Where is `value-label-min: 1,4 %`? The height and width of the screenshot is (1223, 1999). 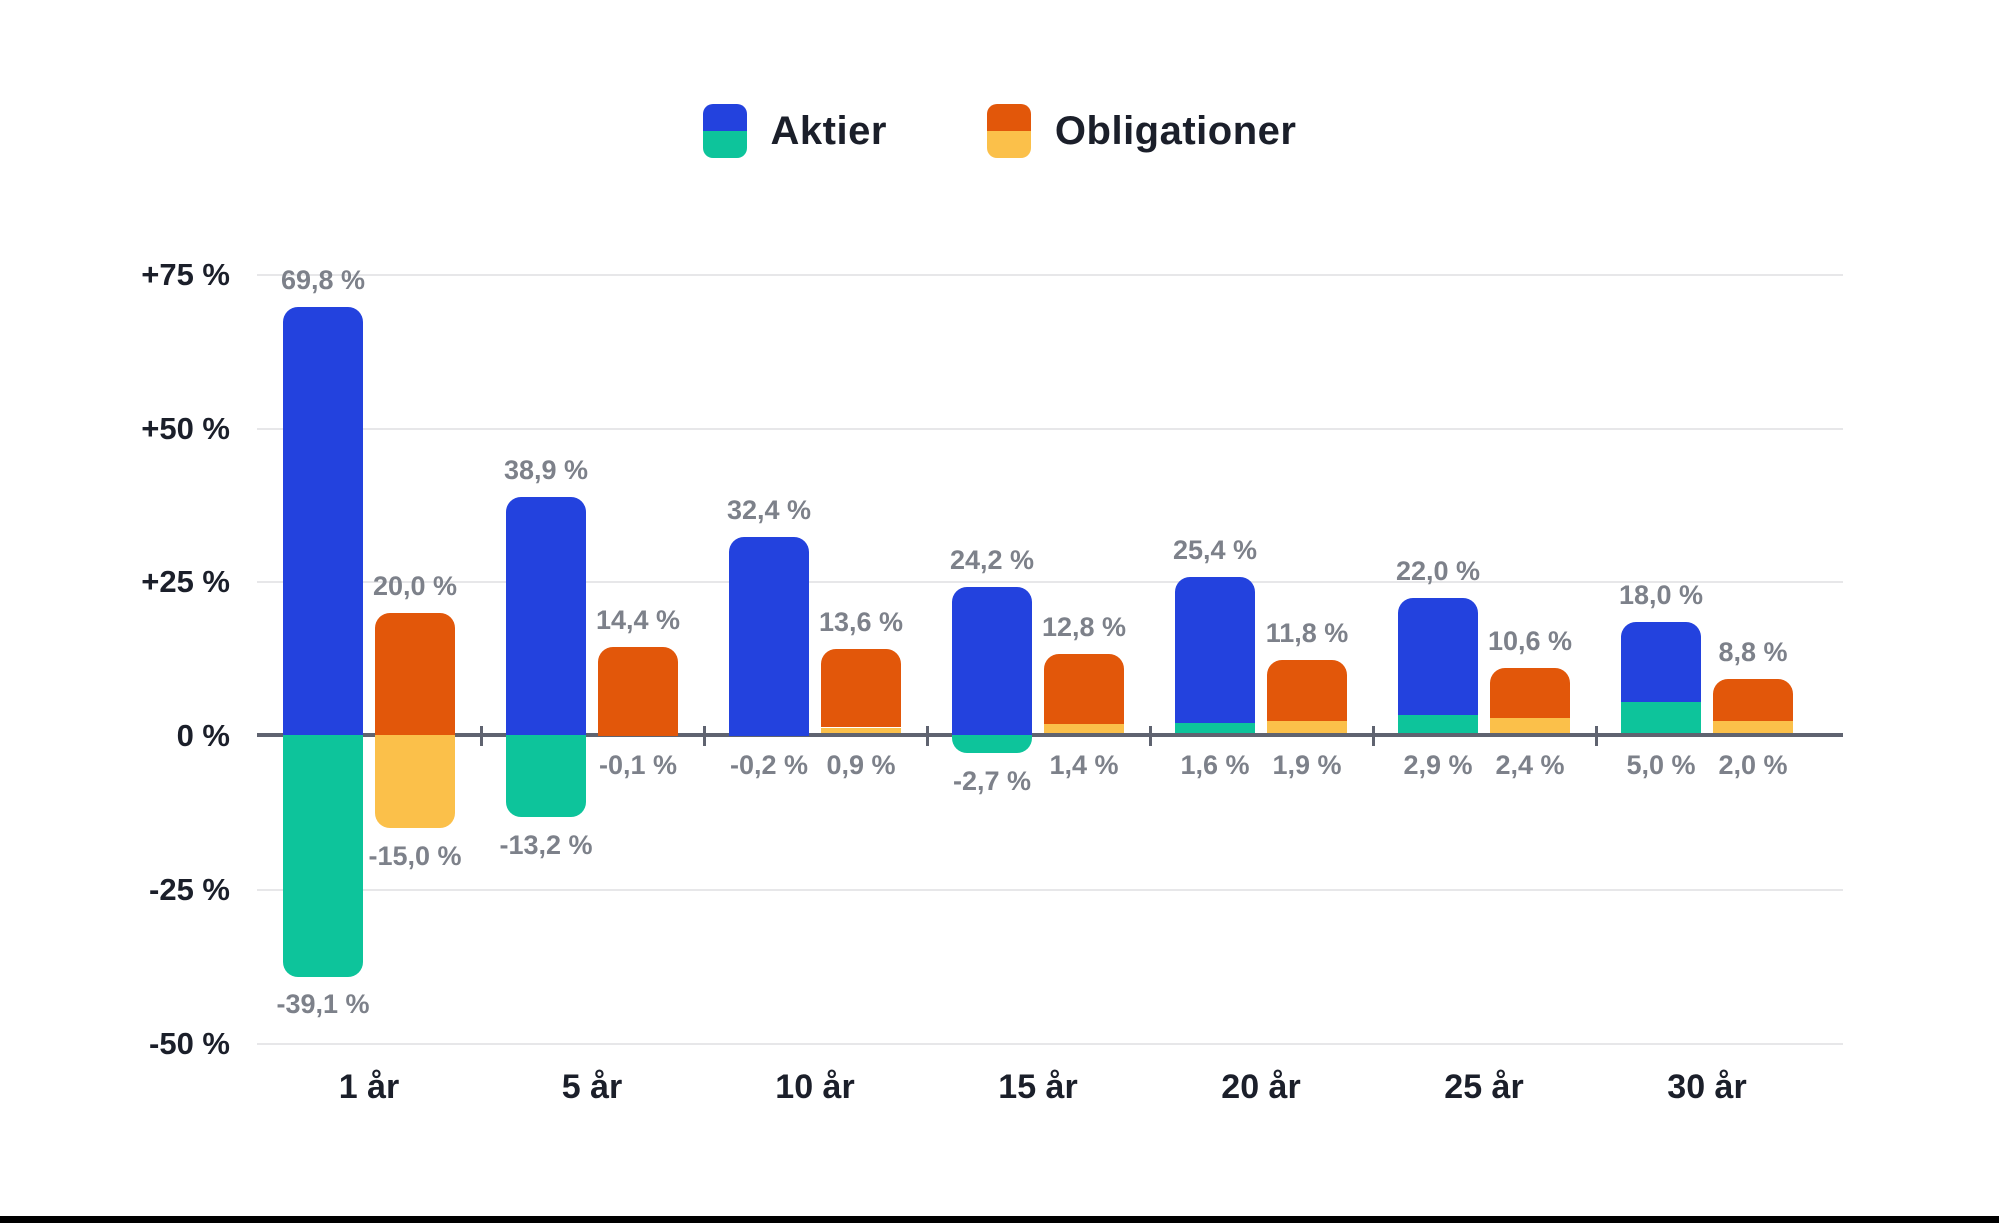
value-label-min: 1,4 % is located at coordinates (1084, 765).